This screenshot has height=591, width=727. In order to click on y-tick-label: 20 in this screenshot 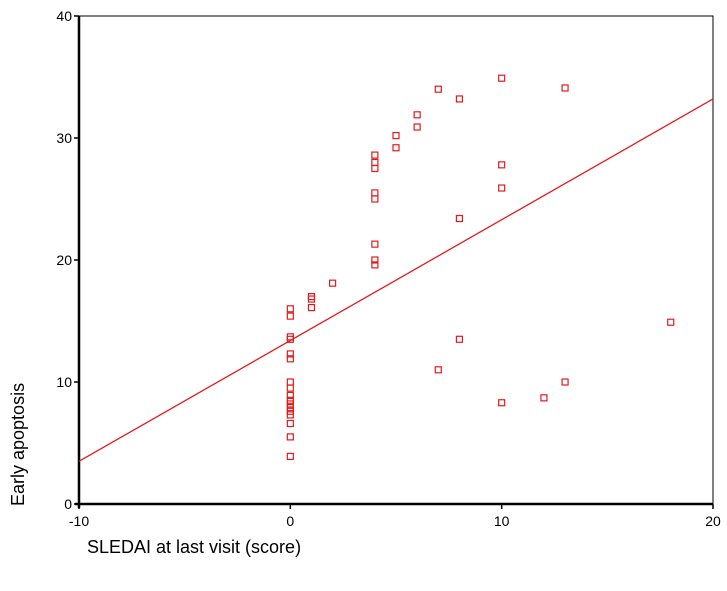, I will do `click(64, 260)`.